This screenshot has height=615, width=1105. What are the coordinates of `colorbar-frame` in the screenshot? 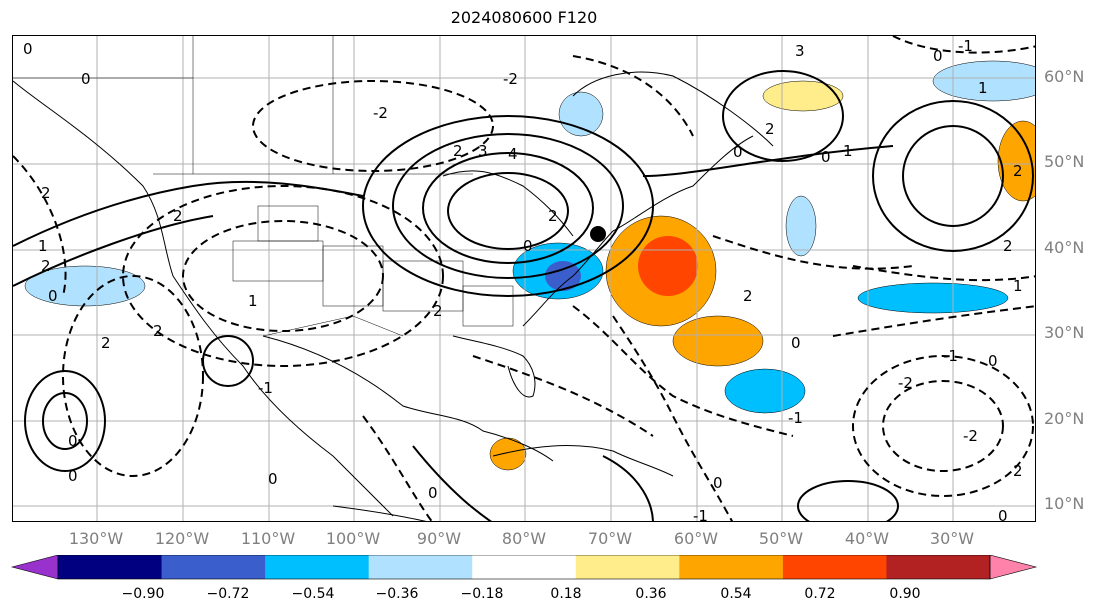 It's located at (524, 567).